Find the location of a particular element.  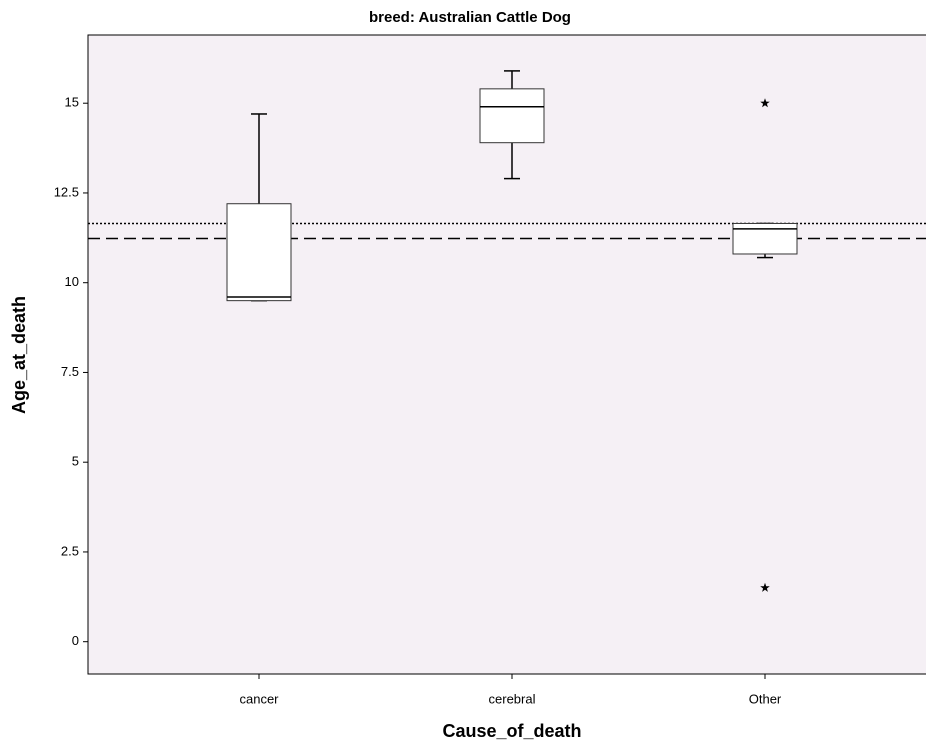

x-tick-label: cerebral is located at coordinates (512, 698).